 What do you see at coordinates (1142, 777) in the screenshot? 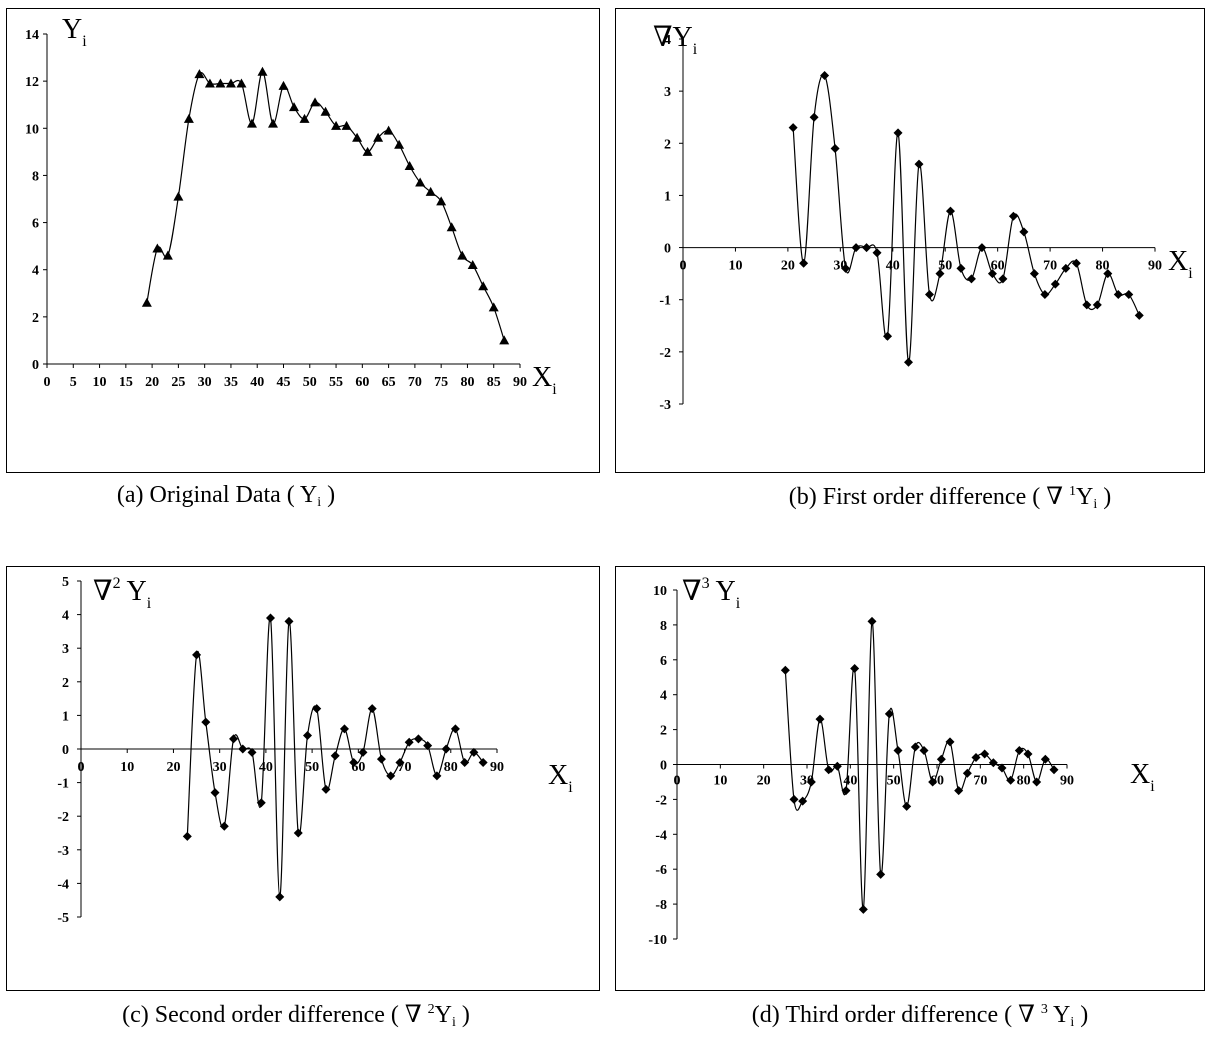
I see `x-axis-label-d: Xi` at bounding box center [1142, 777].